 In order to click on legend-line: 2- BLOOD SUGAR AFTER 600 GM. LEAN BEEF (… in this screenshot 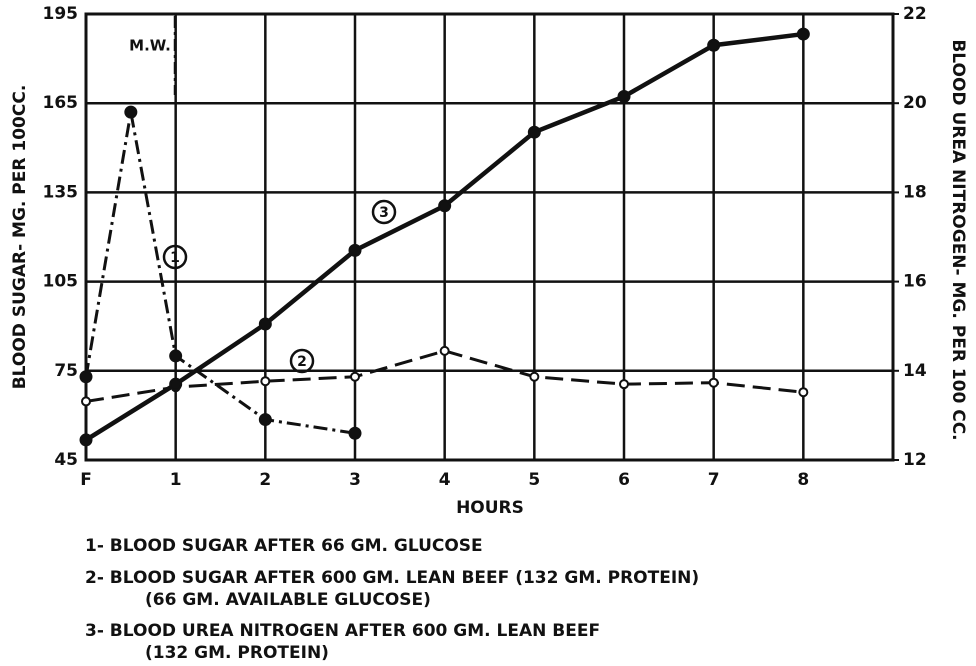, I will do `click(392, 578)`.